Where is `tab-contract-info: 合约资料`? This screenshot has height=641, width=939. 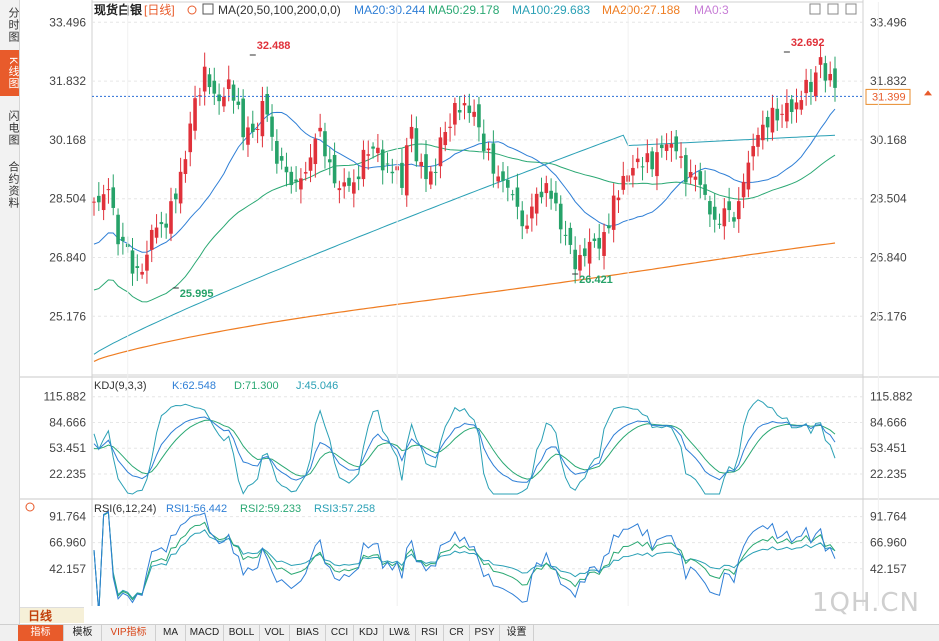
tab-contract-info: 合约资料 is located at coordinates (13, 185).